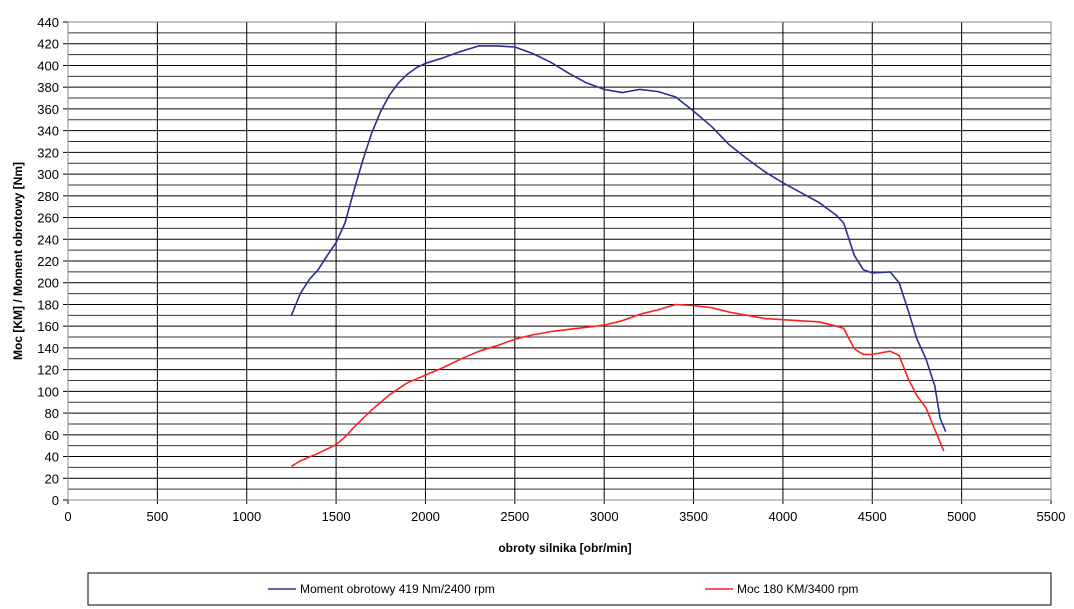  I want to click on legend-label-power: Moc 180 KM/3400 rpm, so click(797, 589).